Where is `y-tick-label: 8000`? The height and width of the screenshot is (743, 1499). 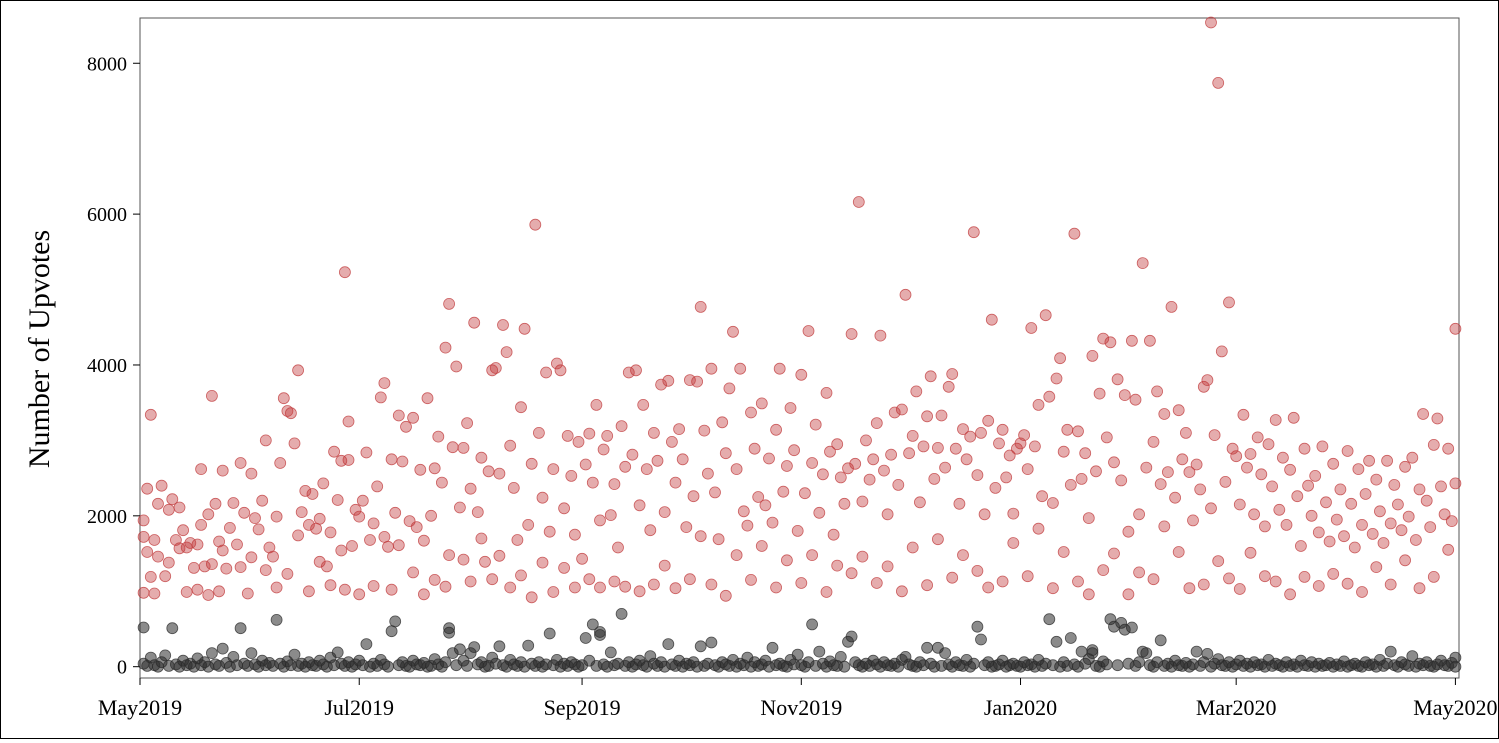 y-tick-label: 8000 is located at coordinates (107, 64).